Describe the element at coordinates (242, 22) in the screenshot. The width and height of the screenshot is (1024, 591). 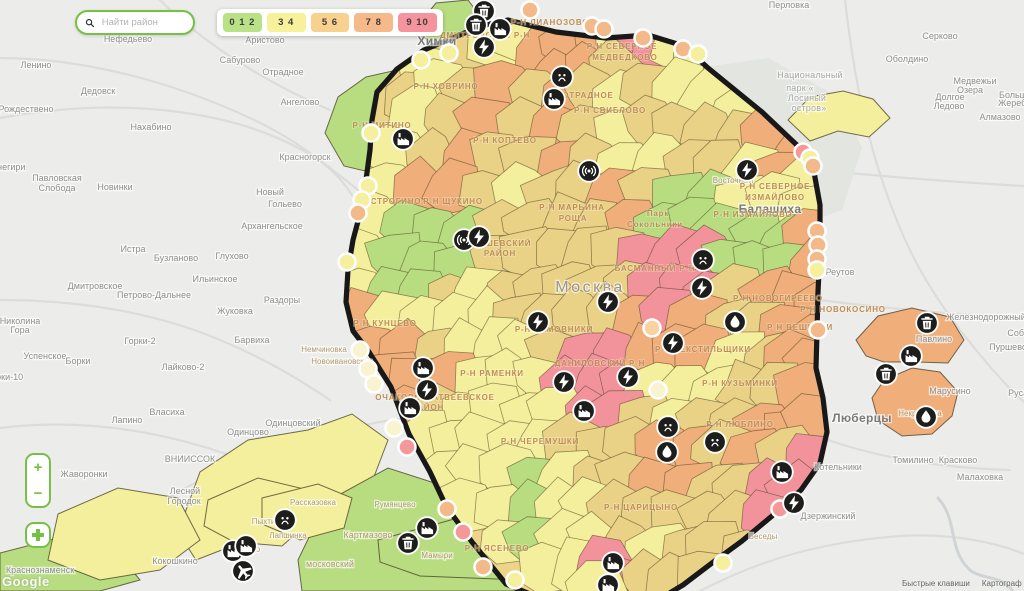
I see `legend-chip-0: 0 1 2` at that location.